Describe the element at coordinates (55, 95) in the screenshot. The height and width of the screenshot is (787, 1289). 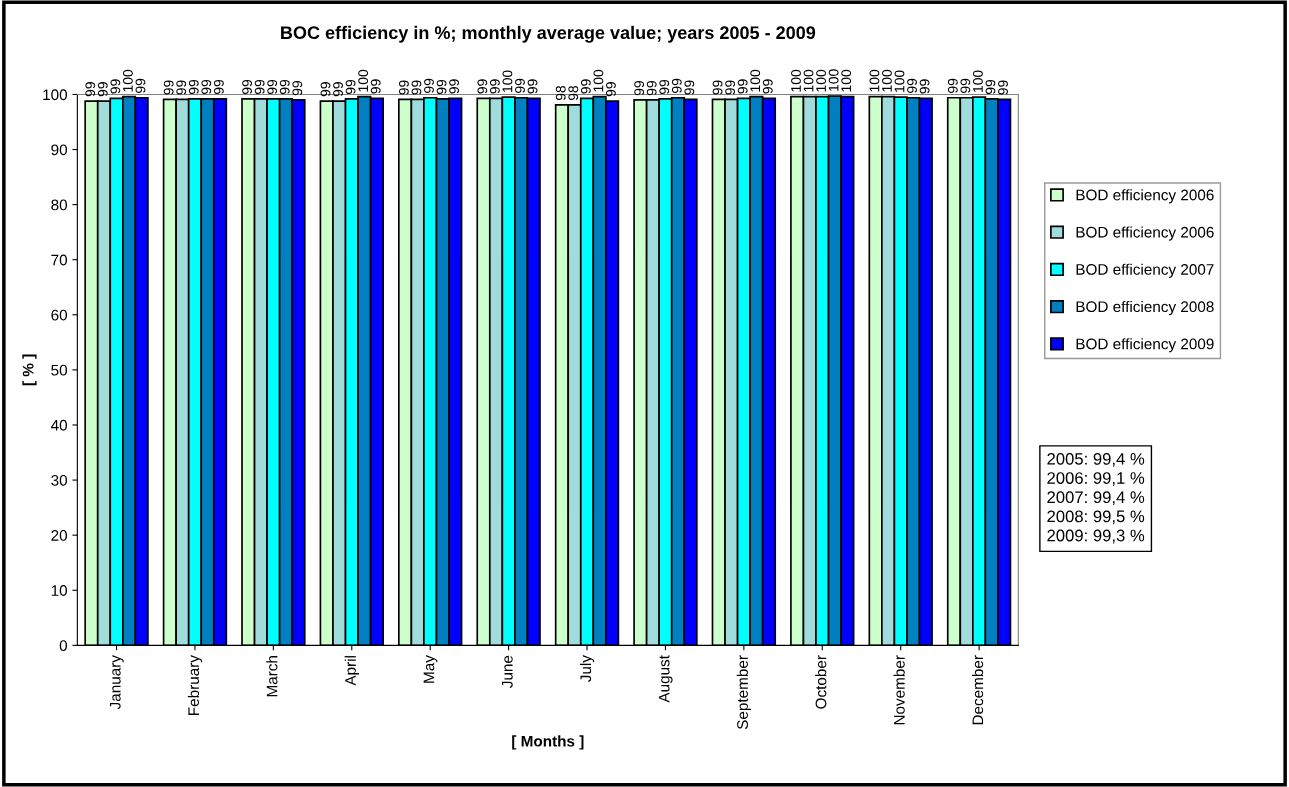
I see `y-tick-label: 100` at that location.